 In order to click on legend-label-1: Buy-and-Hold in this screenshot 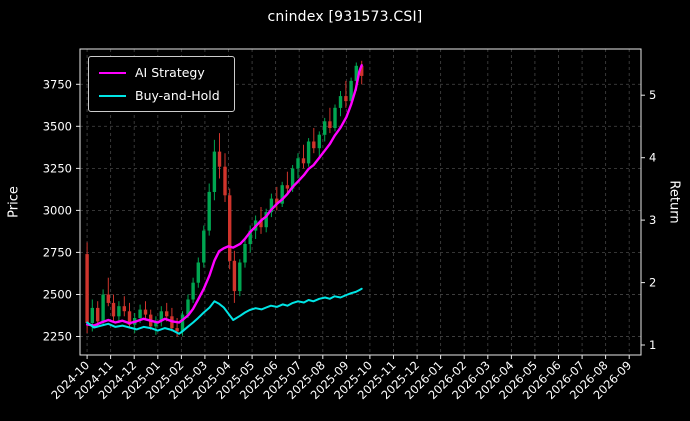, I will do `click(177, 95)`.